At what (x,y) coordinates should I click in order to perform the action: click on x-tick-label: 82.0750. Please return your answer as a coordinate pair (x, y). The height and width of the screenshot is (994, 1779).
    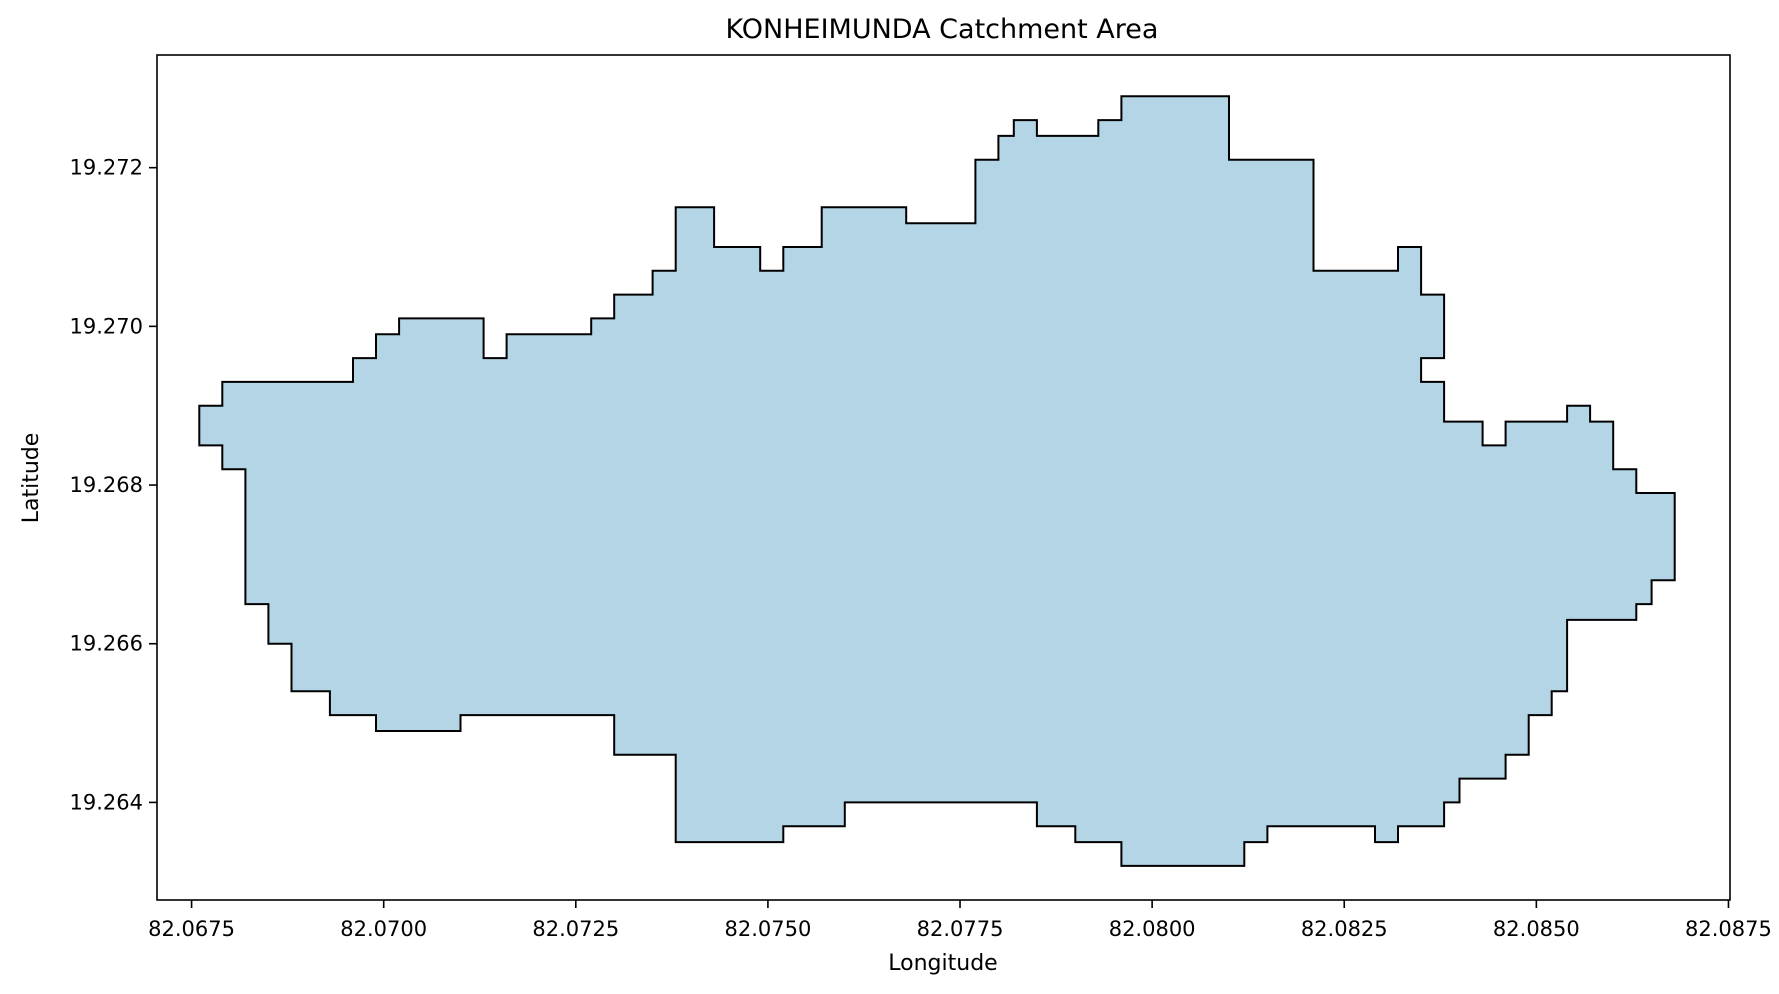
    Looking at the image, I should click on (767, 929).